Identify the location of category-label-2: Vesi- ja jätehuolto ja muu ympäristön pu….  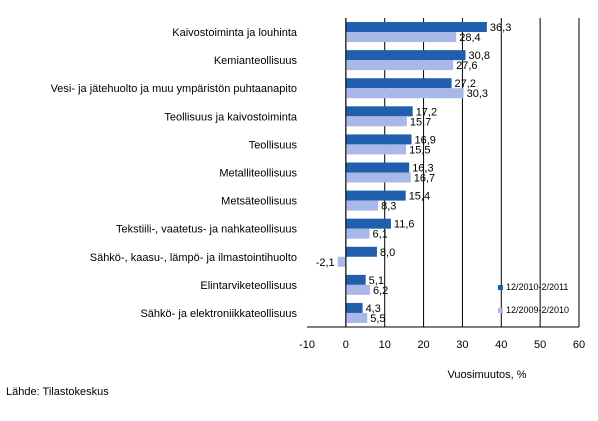
(174, 89).